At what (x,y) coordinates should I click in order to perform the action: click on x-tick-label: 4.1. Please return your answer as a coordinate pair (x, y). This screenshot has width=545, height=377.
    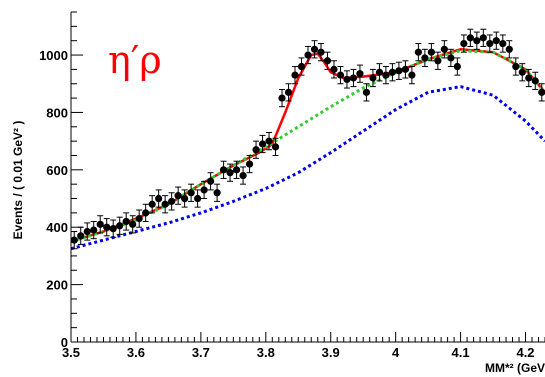
    Looking at the image, I should click on (461, 352).